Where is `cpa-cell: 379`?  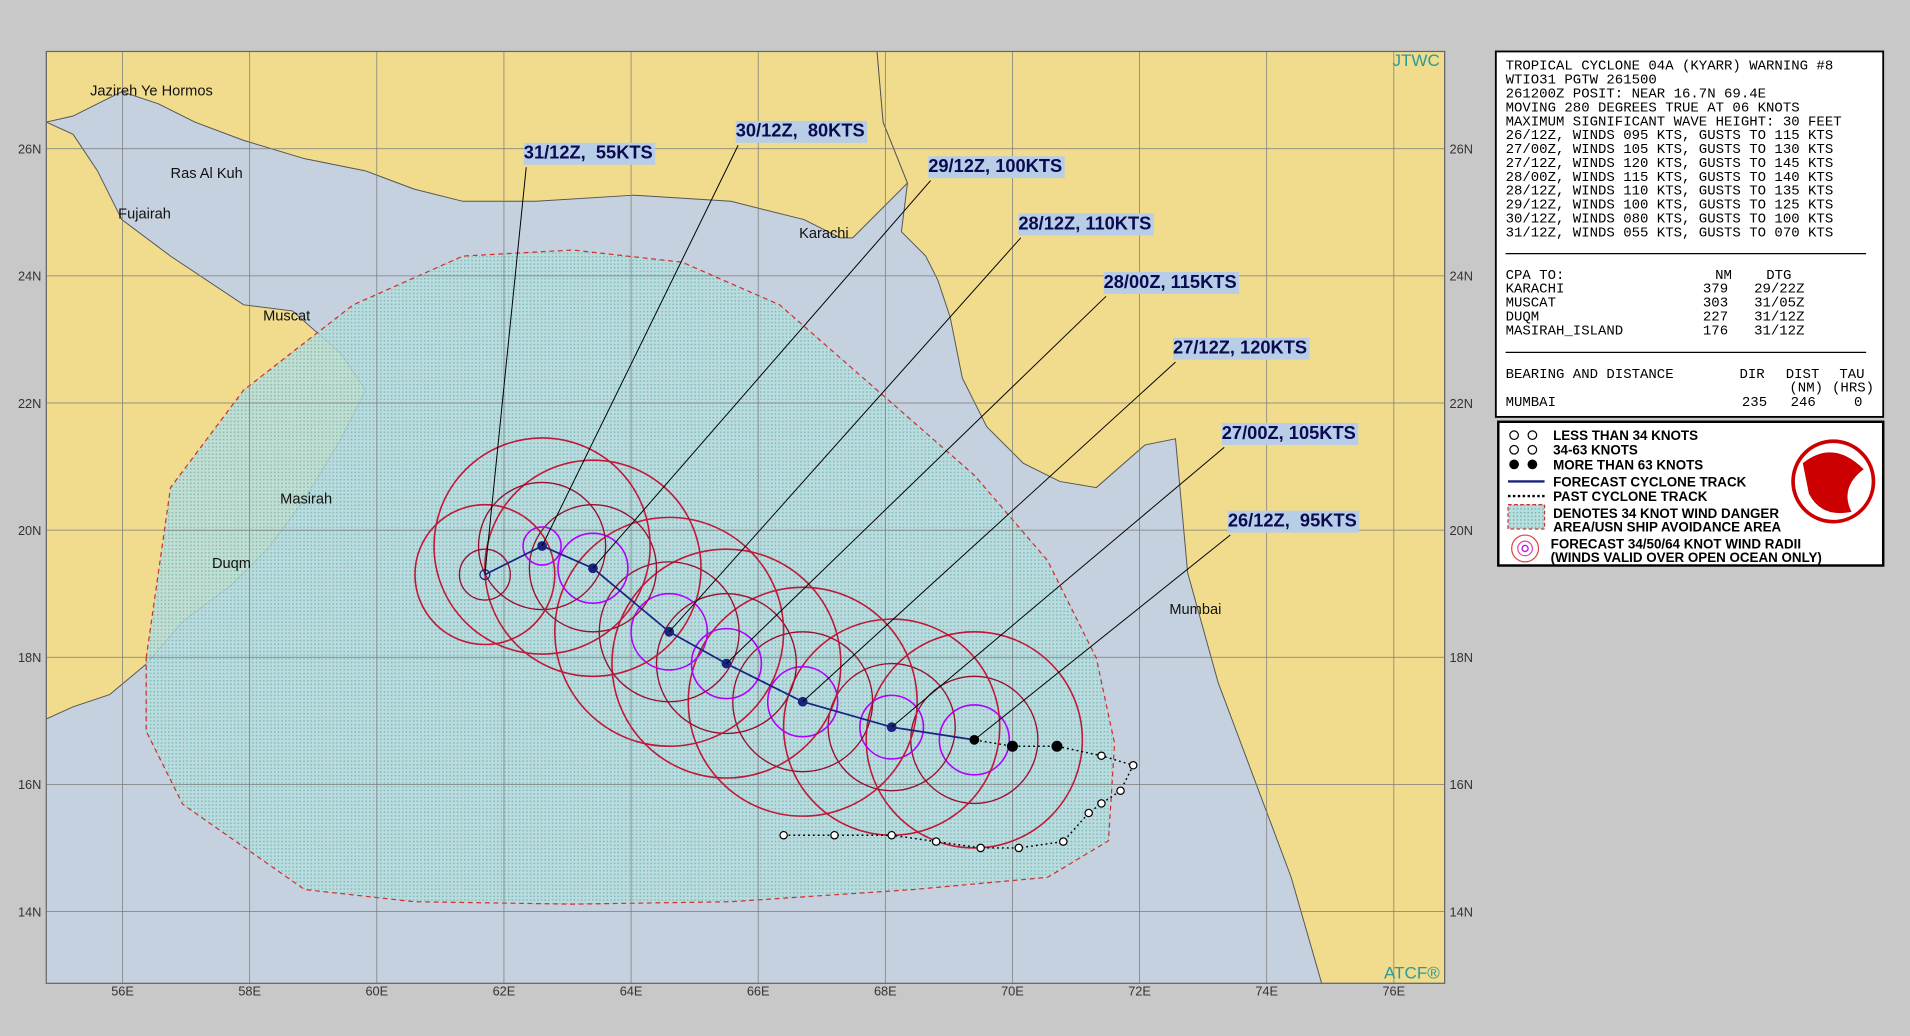
cpa-cell: 379 is located at coordinates (1715, 290).